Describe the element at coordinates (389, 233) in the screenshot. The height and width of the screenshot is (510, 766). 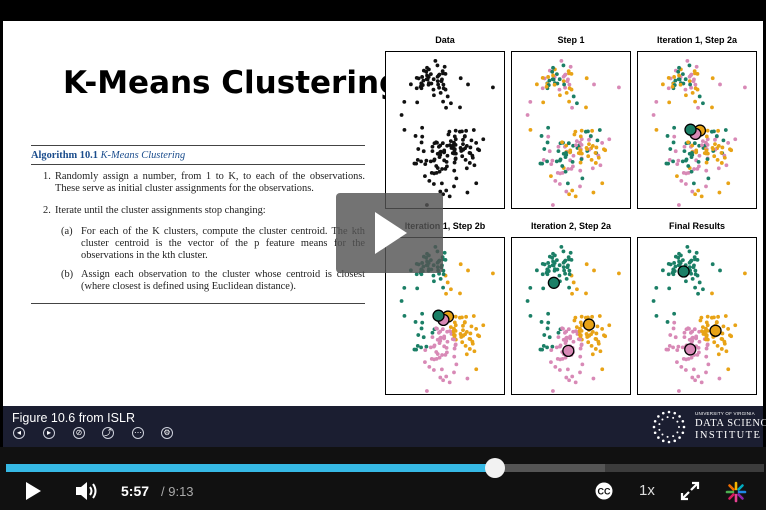
I see `big-play-button` at that location.